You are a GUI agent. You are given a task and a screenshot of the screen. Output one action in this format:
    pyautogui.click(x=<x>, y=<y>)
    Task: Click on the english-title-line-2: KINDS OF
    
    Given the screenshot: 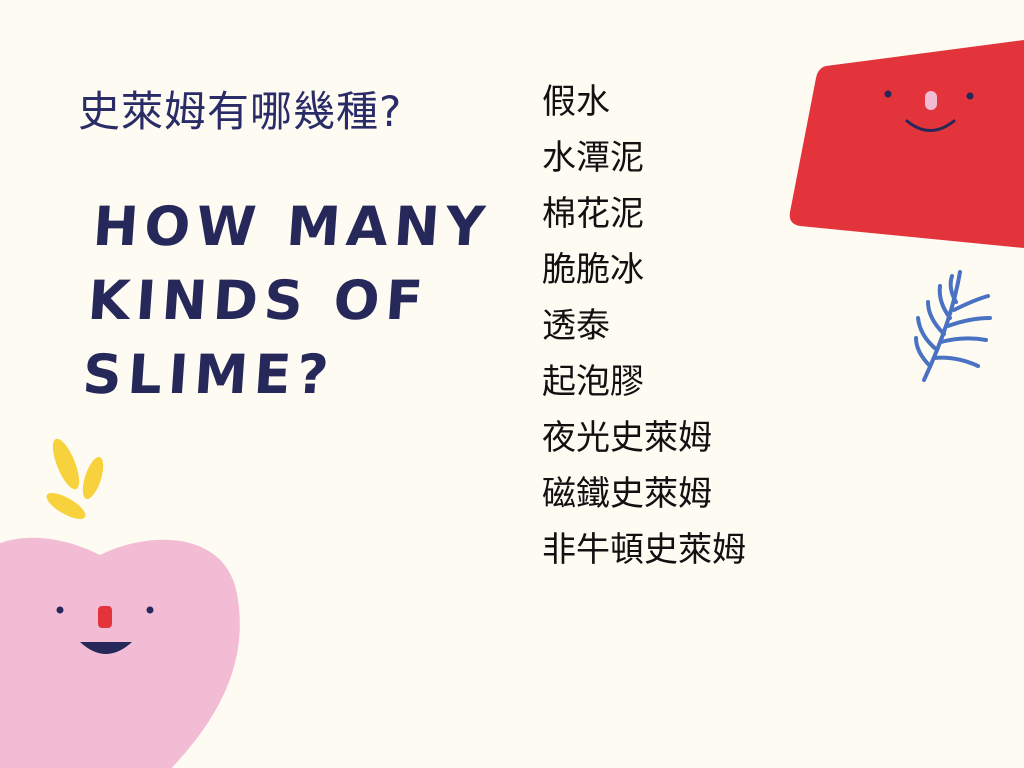 What is the action you would take?
    pyautogui.click(x=258, y=300)
    